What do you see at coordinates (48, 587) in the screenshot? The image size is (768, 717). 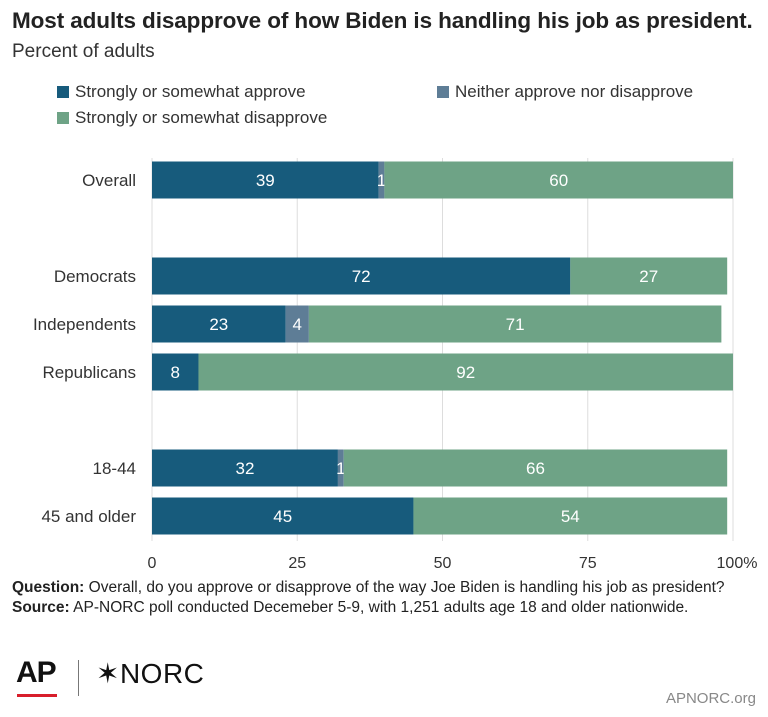 I see `question-label: Question:` at bounding box center [48, 587].